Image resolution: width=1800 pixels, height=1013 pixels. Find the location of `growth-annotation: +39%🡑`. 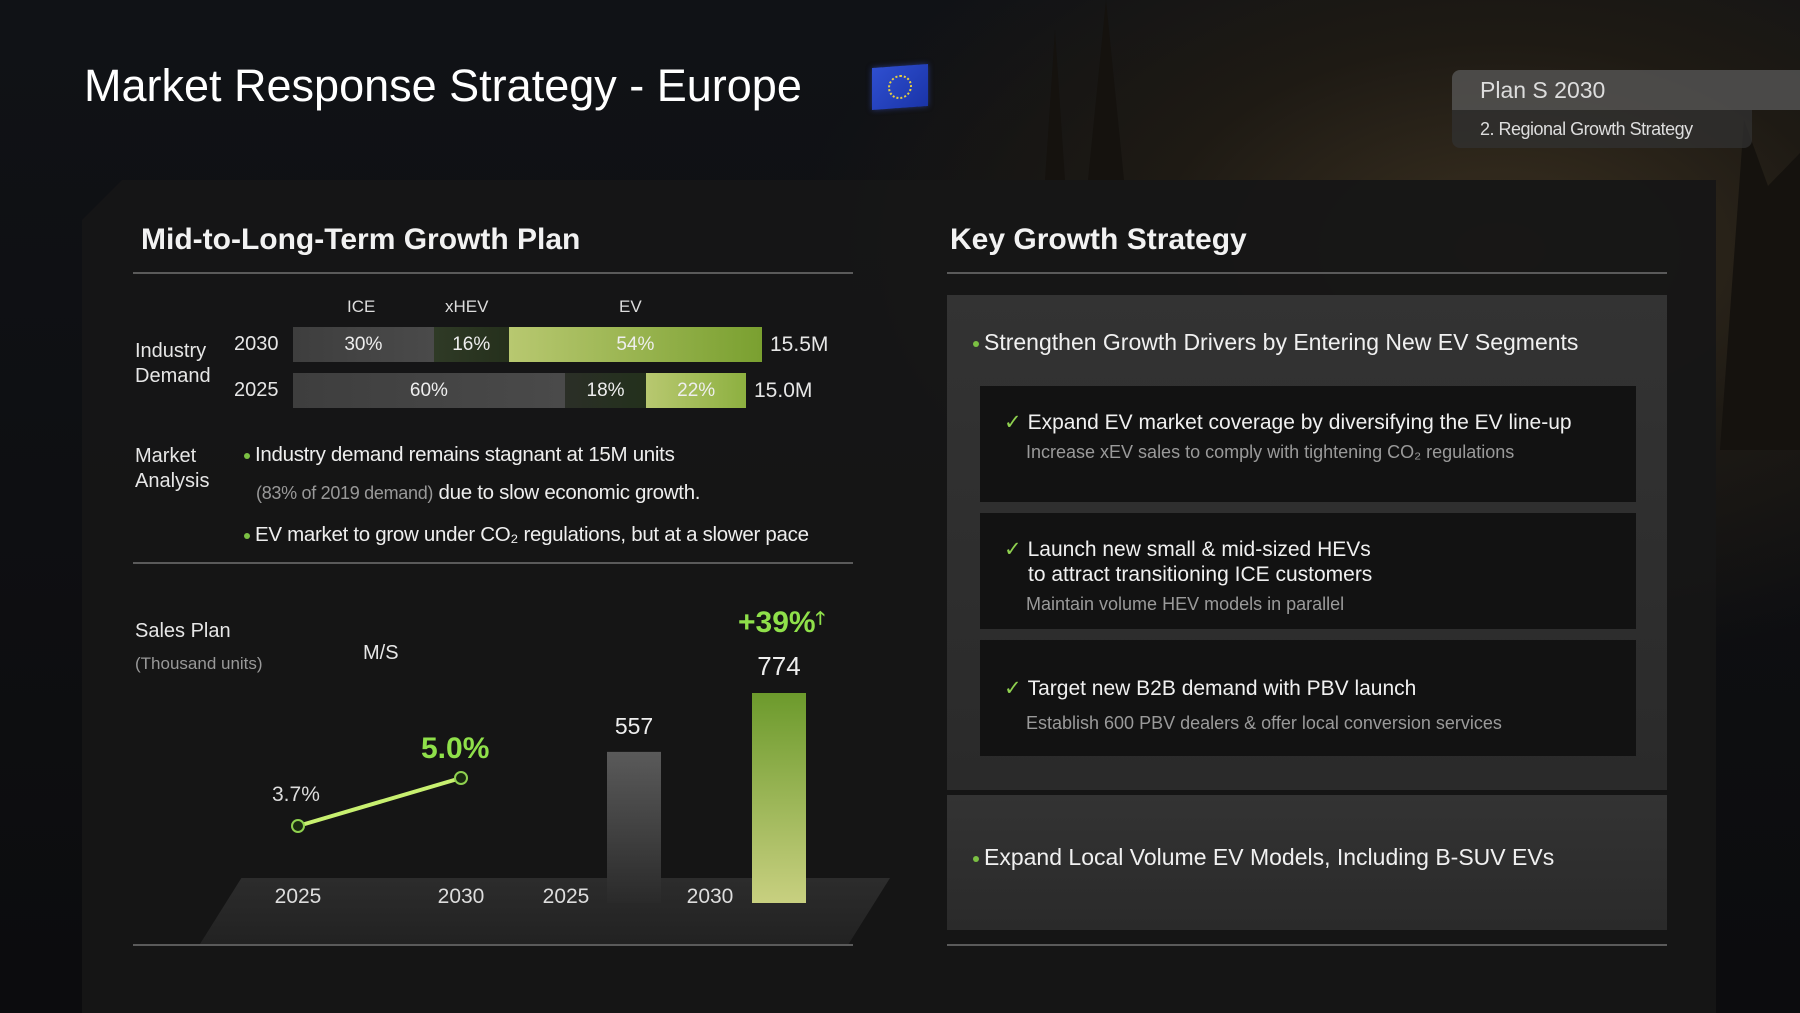

growth-annotation: +39%🡑 is located at coordinates (781, 623).